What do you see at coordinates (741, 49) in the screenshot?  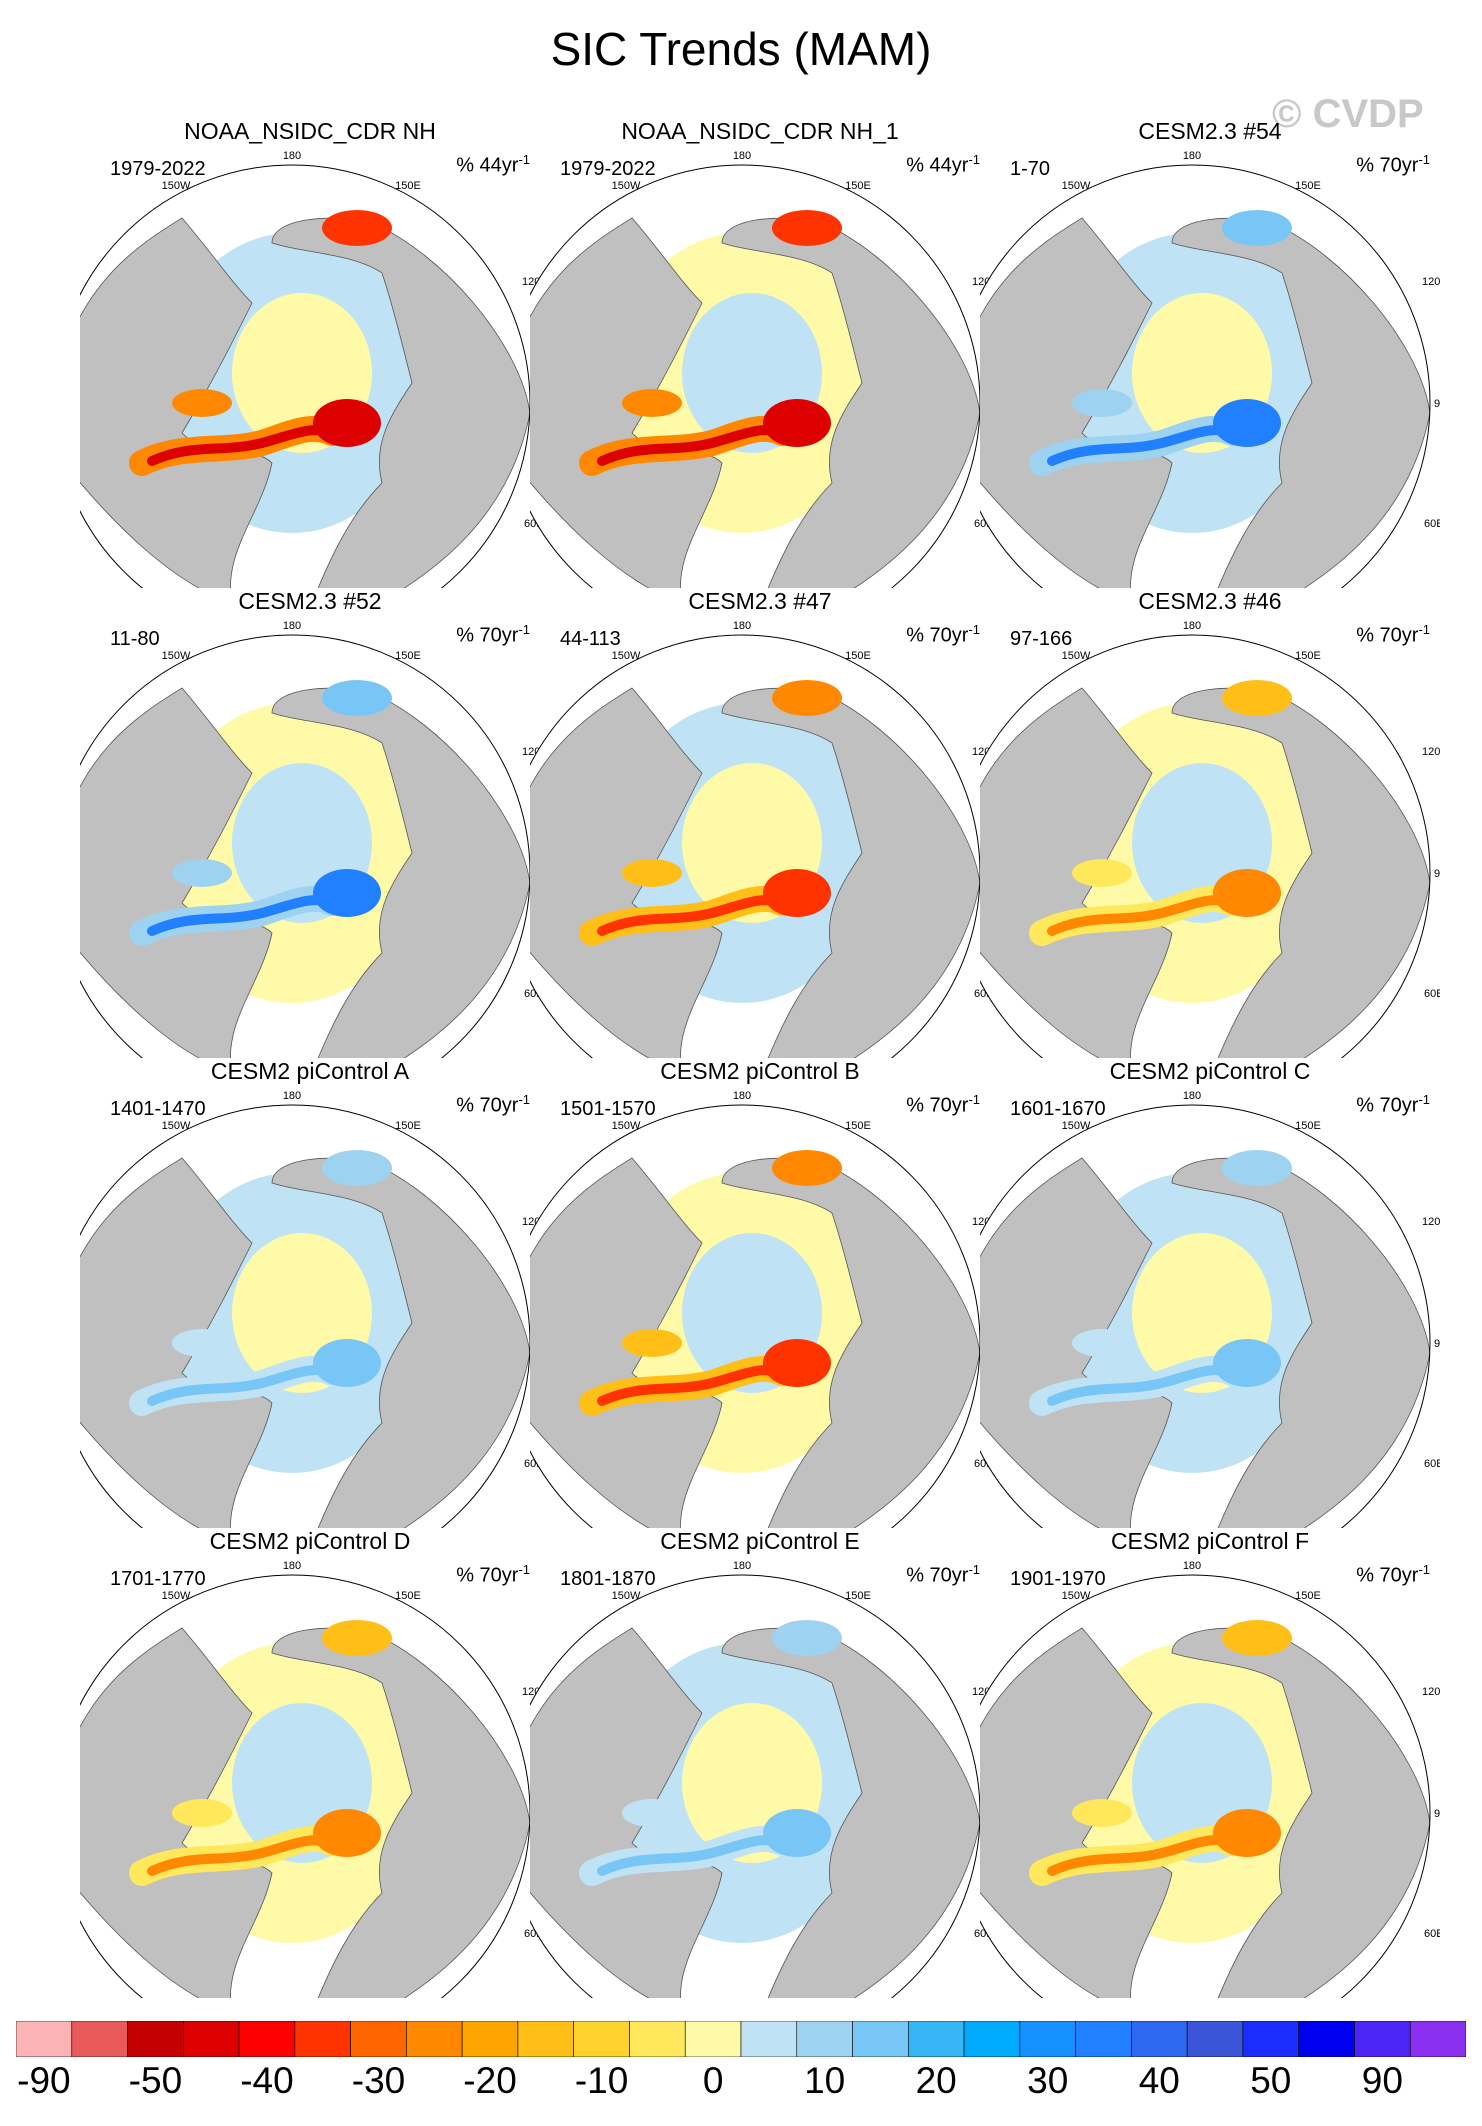 I see `figure-title: SIC Trends (MAM)` at bounding box center [741, 49].